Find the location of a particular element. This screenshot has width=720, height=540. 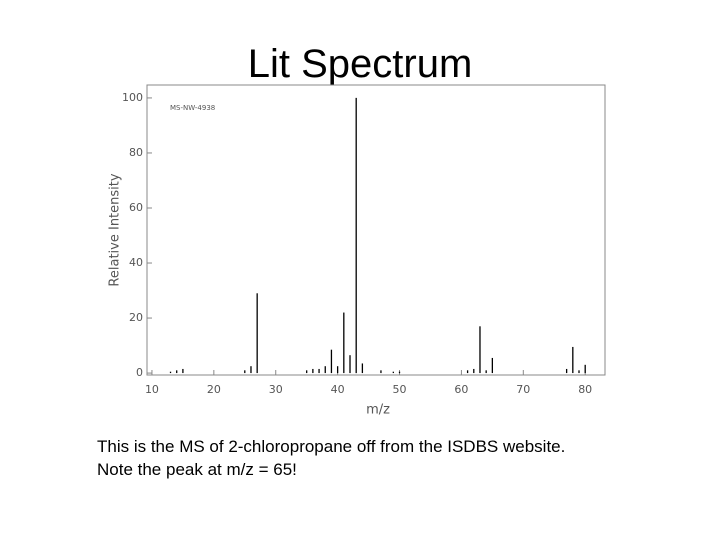

y-tick-label: 40 is located at coordinates (136, 262).